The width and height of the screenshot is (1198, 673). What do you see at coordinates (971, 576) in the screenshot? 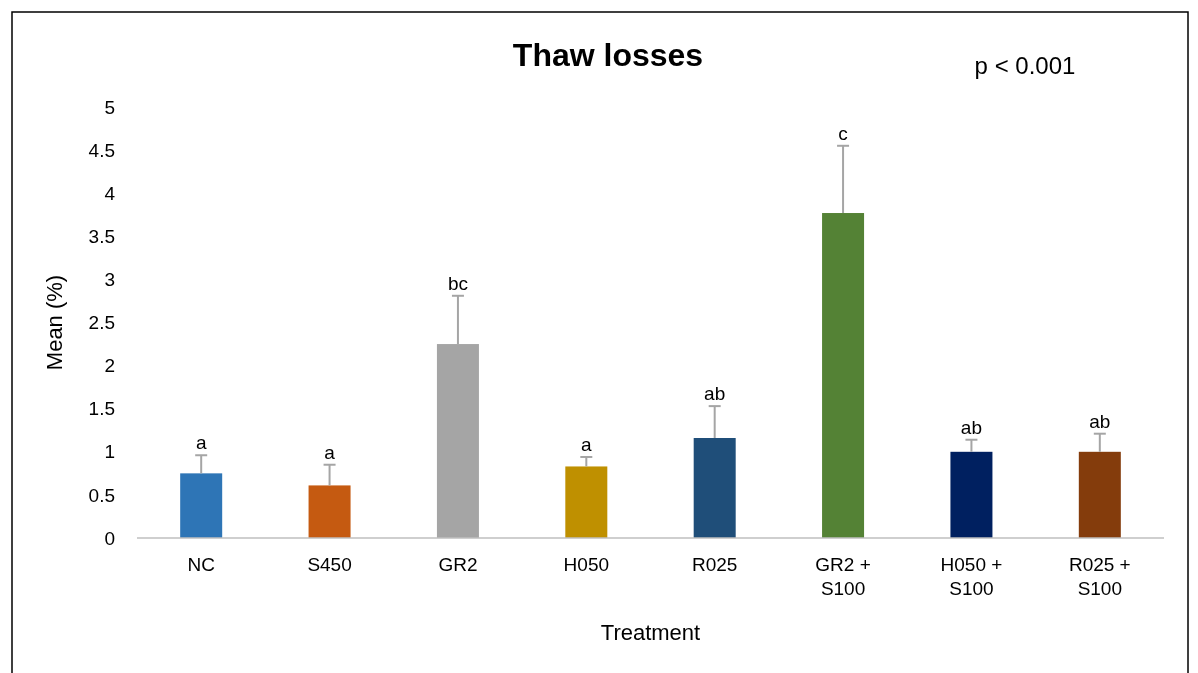
I see `x-tick-label: H050 + S100` at bounding box center [971, 576].